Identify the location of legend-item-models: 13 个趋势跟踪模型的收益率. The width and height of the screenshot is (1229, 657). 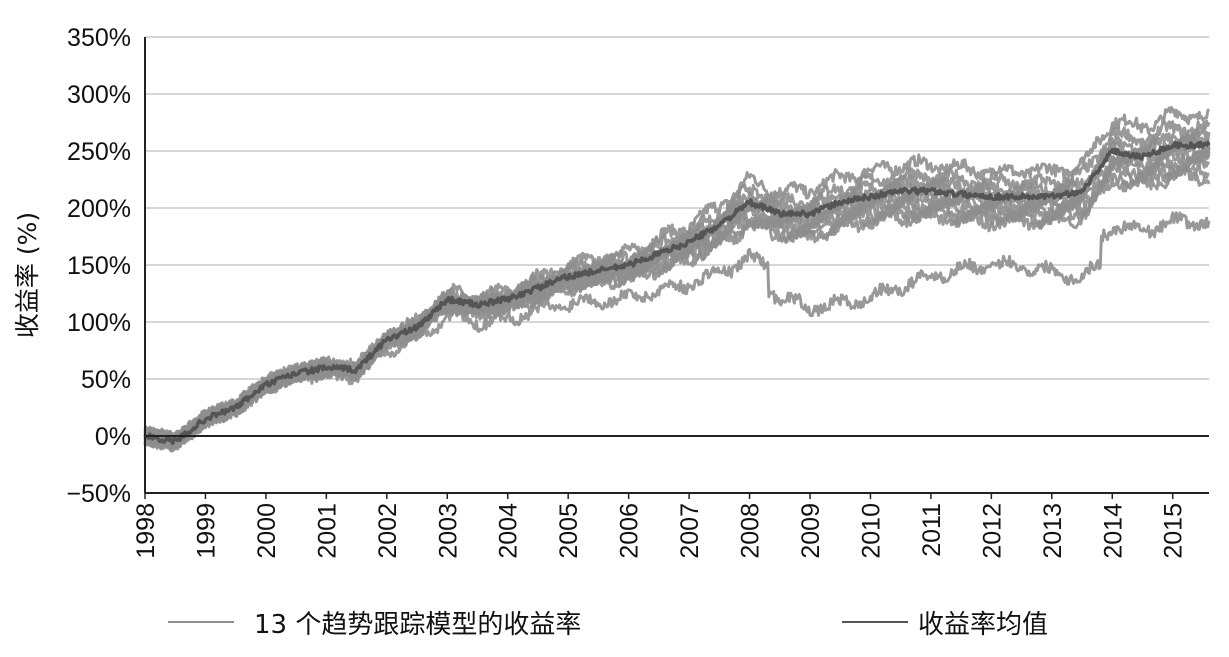
(374, 622).